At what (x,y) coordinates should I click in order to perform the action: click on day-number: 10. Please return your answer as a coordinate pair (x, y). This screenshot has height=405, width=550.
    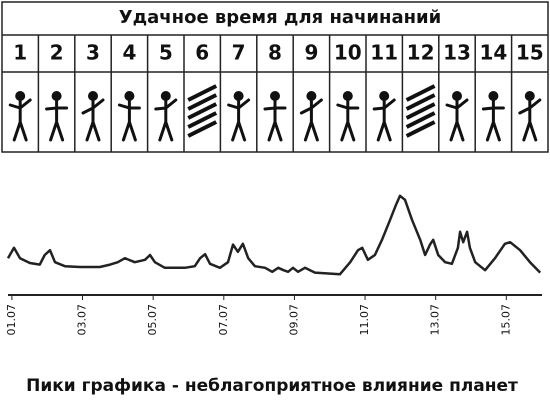
    Looking at the image, I should click on (348, 53).